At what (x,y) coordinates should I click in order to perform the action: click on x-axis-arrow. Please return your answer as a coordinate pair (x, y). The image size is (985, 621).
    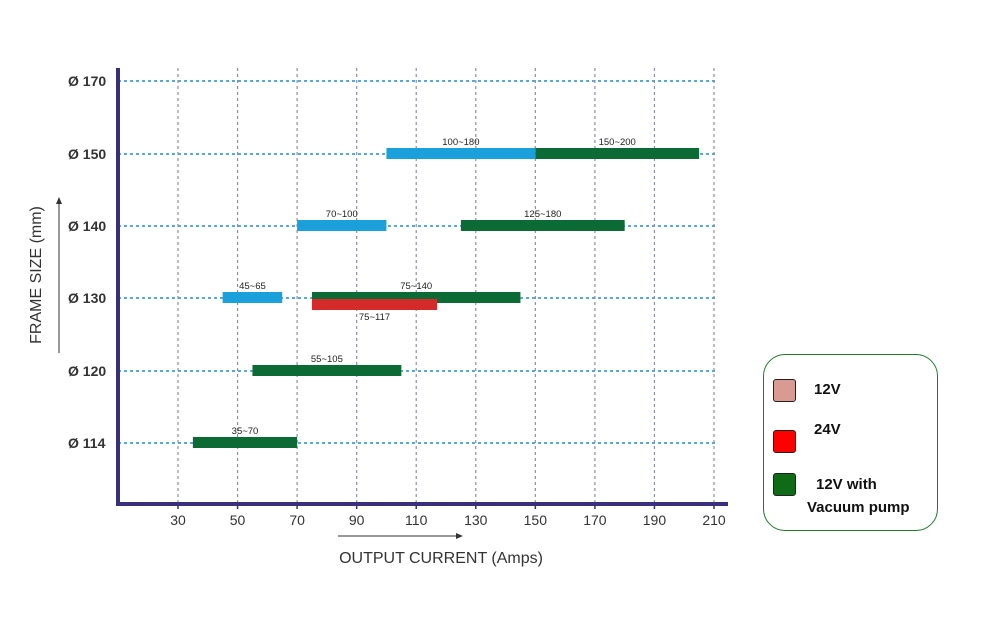
    Looking at the image, I should click on (400, 536).